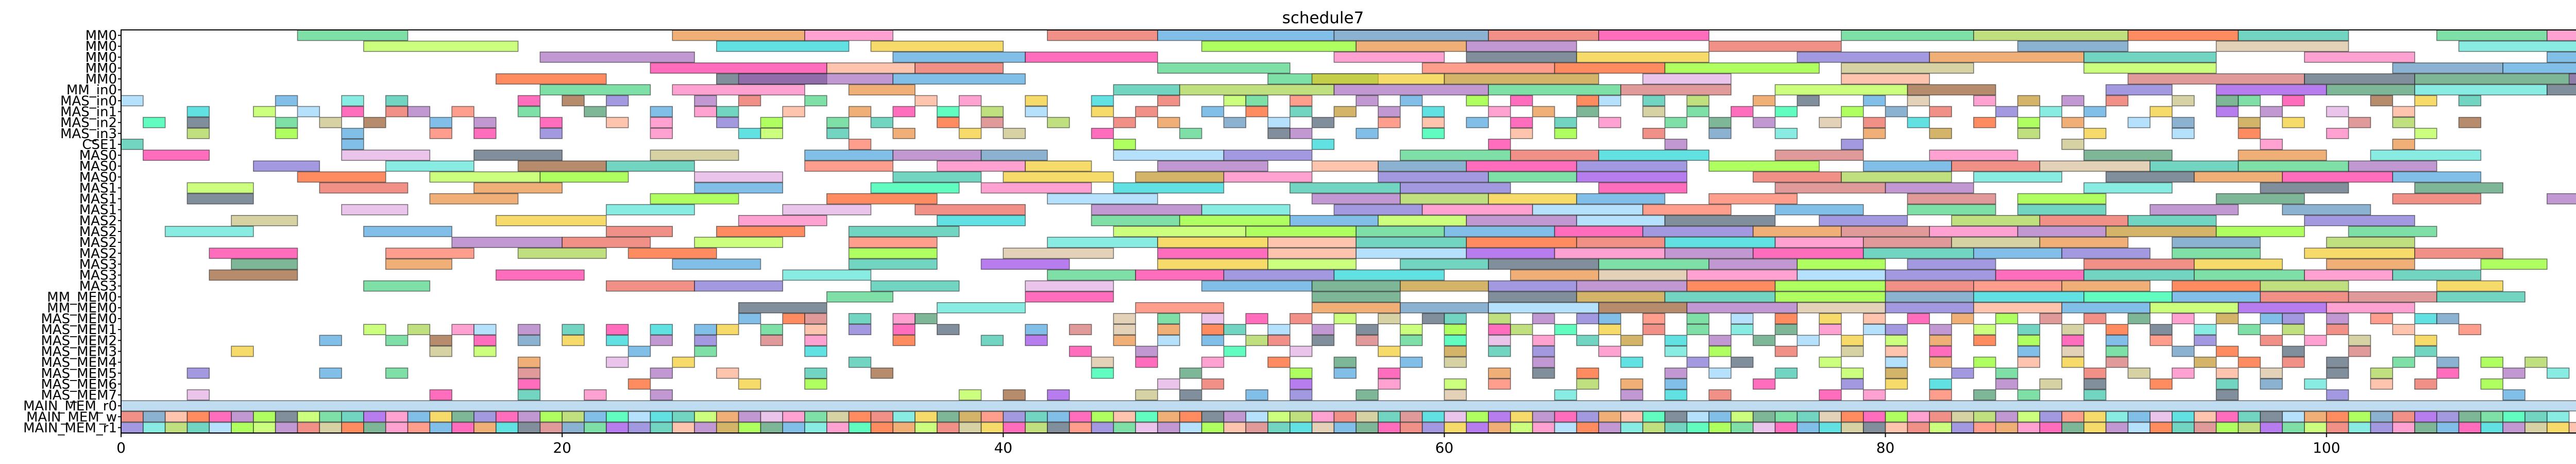  I want to click on y-tick-label: MAS_MEM1, so click(79, 330).